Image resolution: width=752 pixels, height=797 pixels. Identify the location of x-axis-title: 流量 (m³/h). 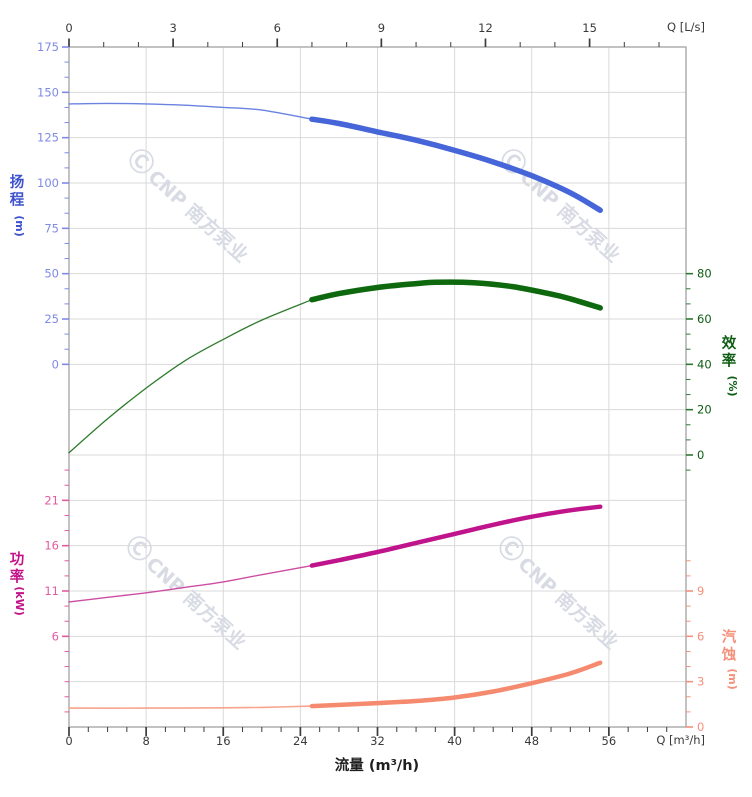
(377, 766).